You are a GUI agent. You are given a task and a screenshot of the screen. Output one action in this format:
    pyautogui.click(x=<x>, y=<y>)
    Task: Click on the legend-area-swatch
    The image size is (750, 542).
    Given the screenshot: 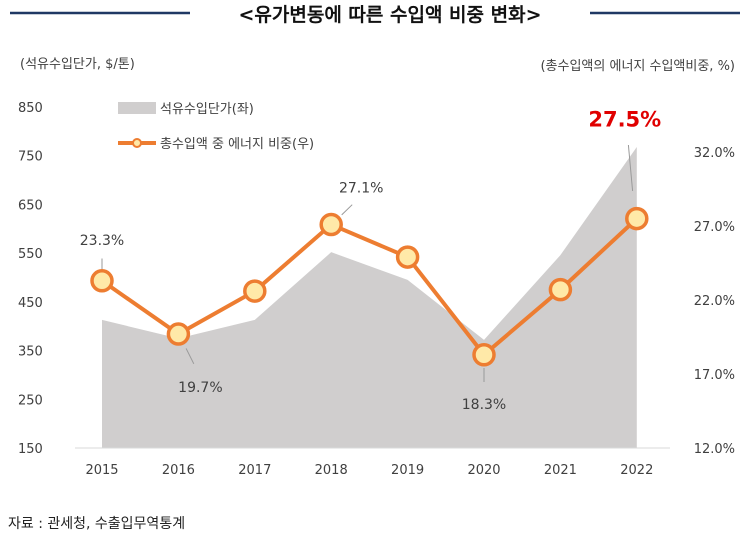 What is the action you would take?
    pyautogui.click(x=137, y=108)
    